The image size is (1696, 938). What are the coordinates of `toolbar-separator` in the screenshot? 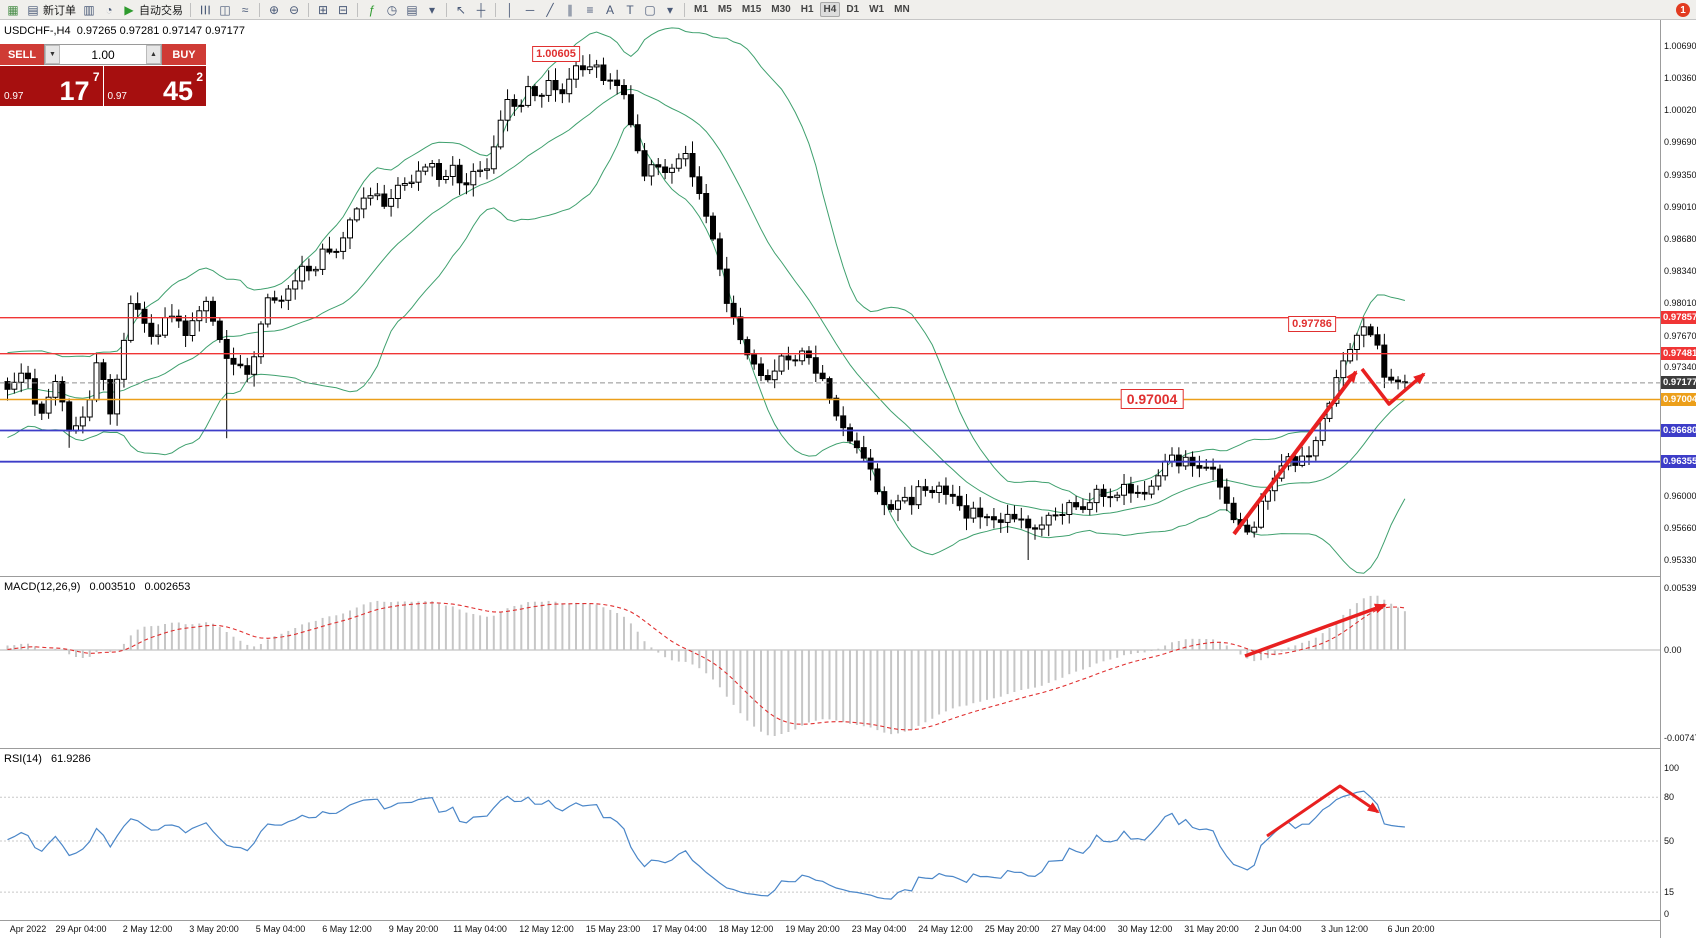 It's located at (446, 9).